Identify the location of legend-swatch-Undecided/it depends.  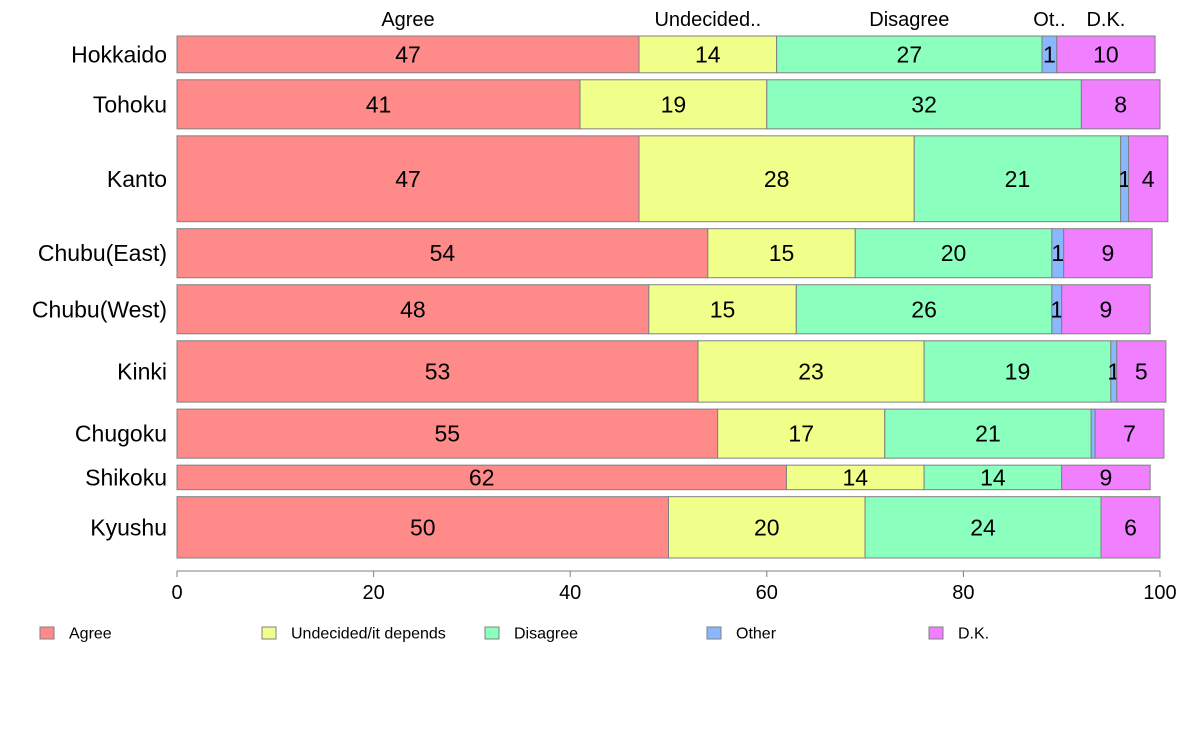
(269, 633).